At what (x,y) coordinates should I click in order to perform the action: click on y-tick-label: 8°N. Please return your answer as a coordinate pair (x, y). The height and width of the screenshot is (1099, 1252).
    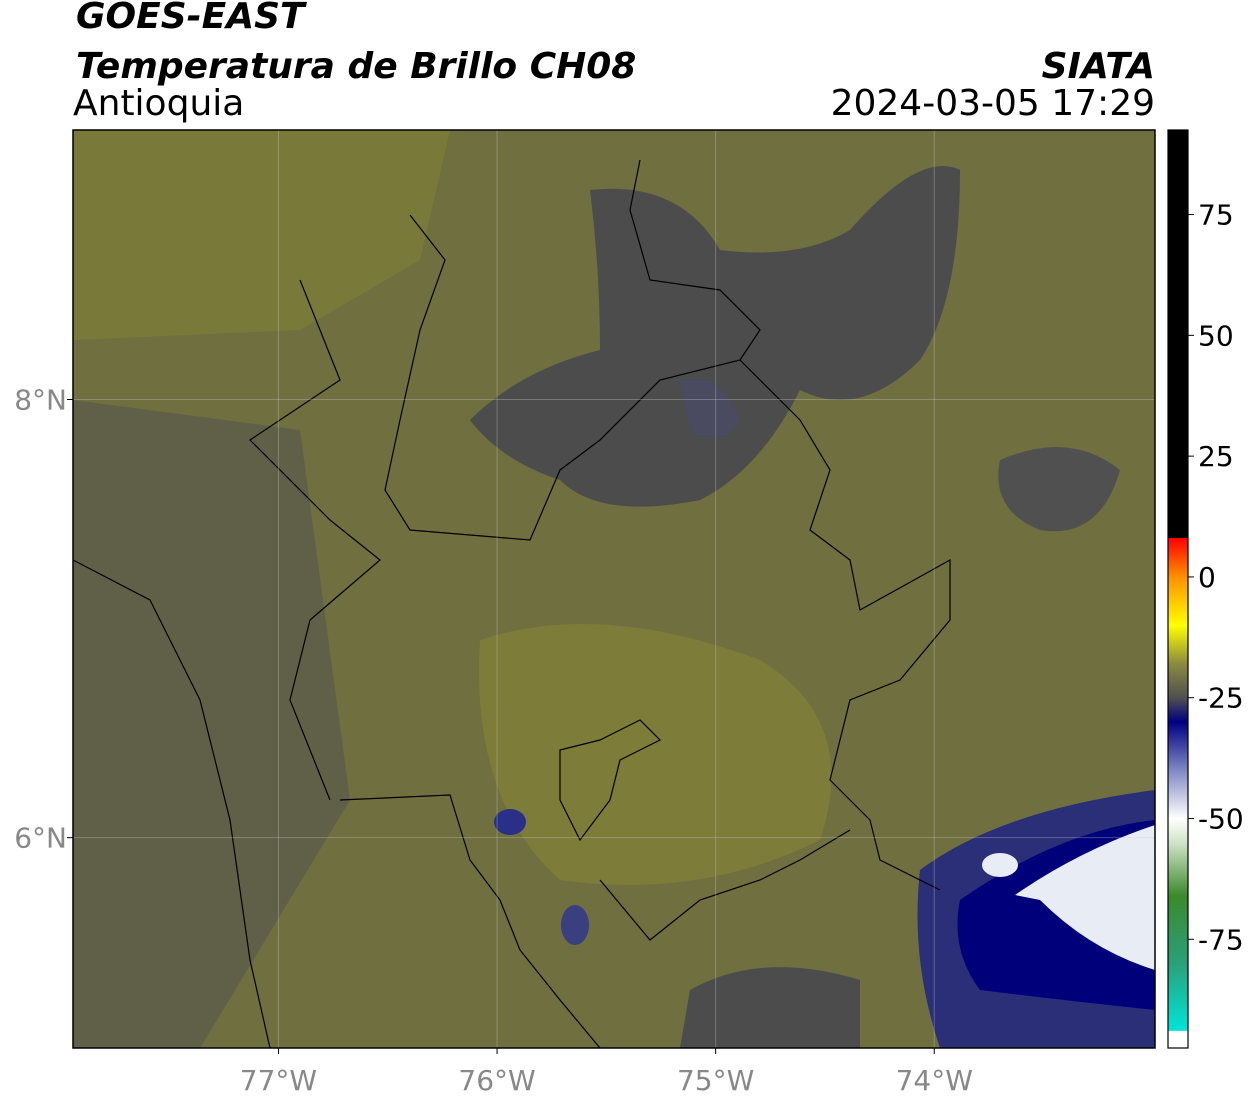
    Looking at the image, I should click on (40, 399).